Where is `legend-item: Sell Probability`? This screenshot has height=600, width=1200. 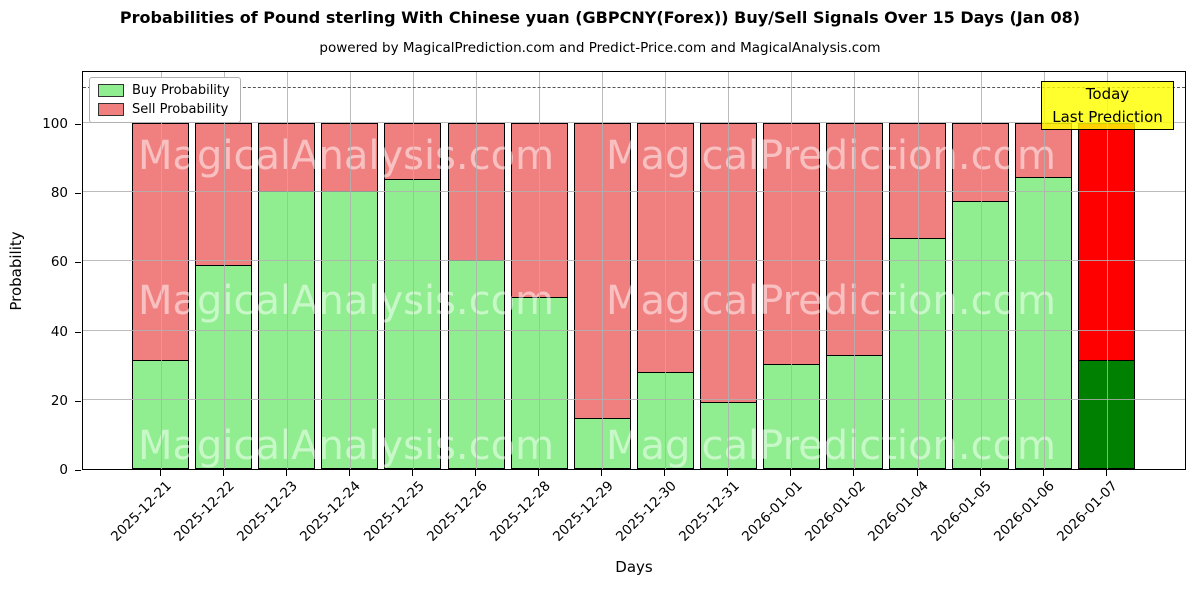
legend-item: Sell Probability is located at coordinates (164, 109).